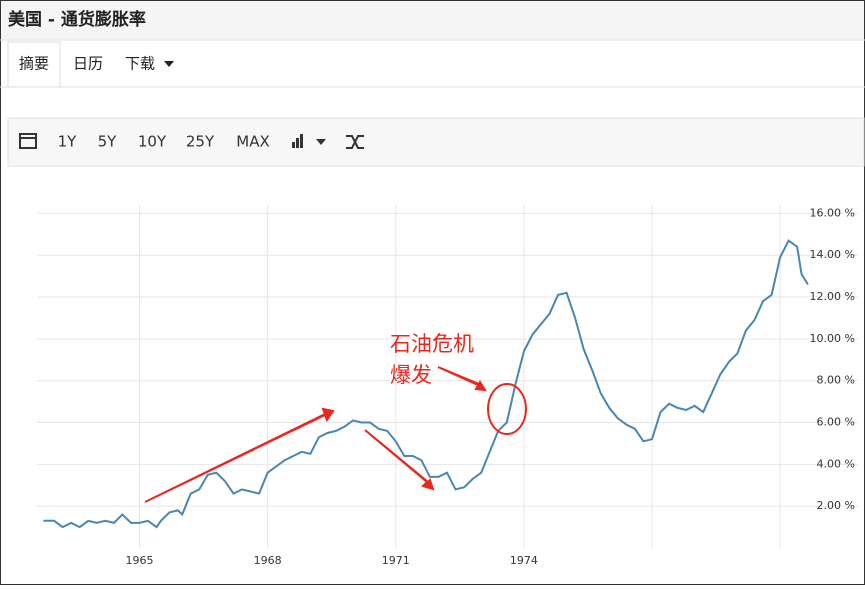  What do you see at coordinates (140, 64) in the screenshot?
I see `tab: 下载` at bounding box center [140, 64].